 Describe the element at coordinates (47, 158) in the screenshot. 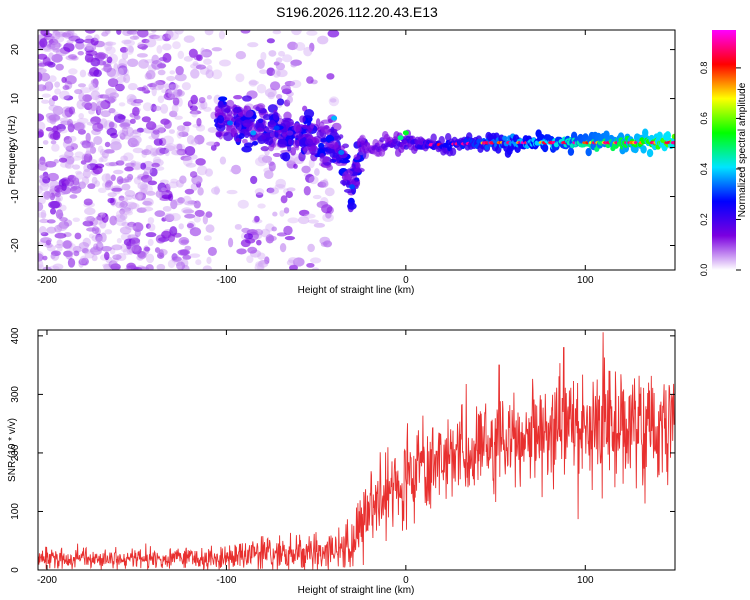

I see `spectrogram-x-tick: -200` at that location.